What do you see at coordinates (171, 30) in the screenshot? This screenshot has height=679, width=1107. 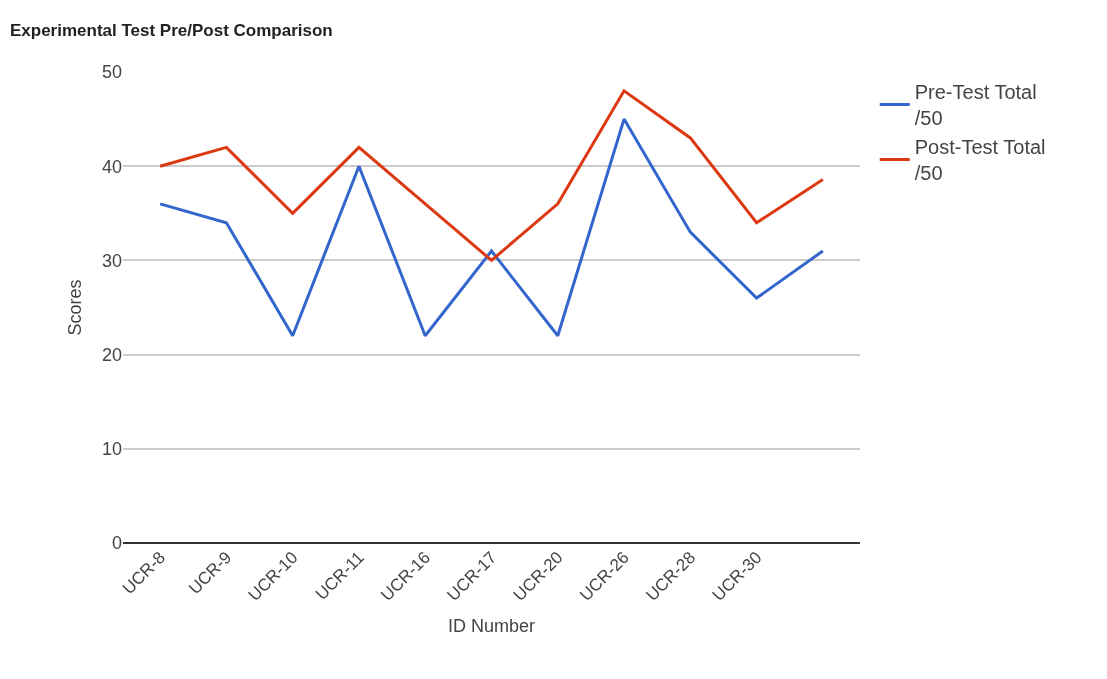 I see `chart-title: Experimental Test Pre/Post Comparison` at bounding box center [171, 30].